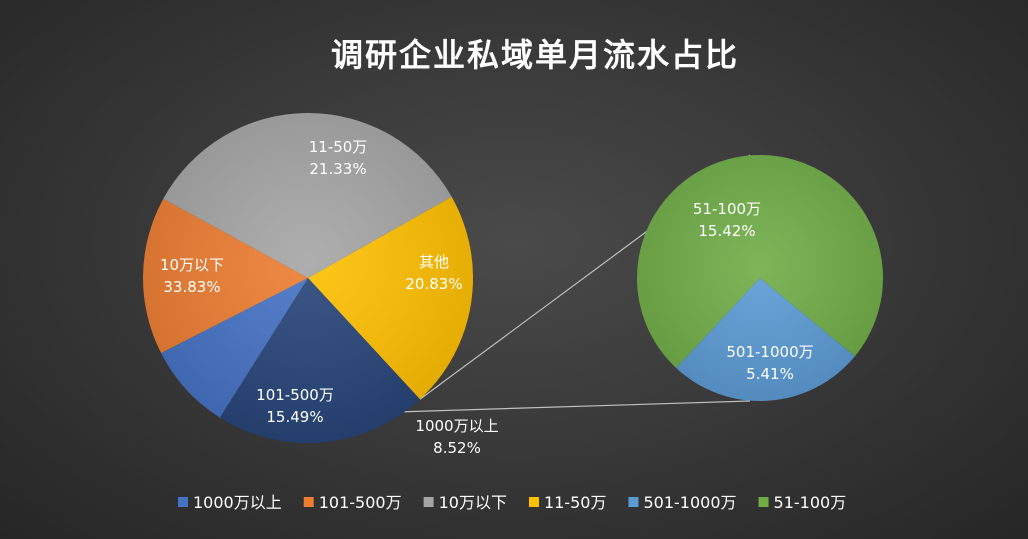 The image size is (1028, 539). Describe the element at coordinates (769, 352) in the screenshot. I see `secondary-1-name-label: 501-1000万` at that location.